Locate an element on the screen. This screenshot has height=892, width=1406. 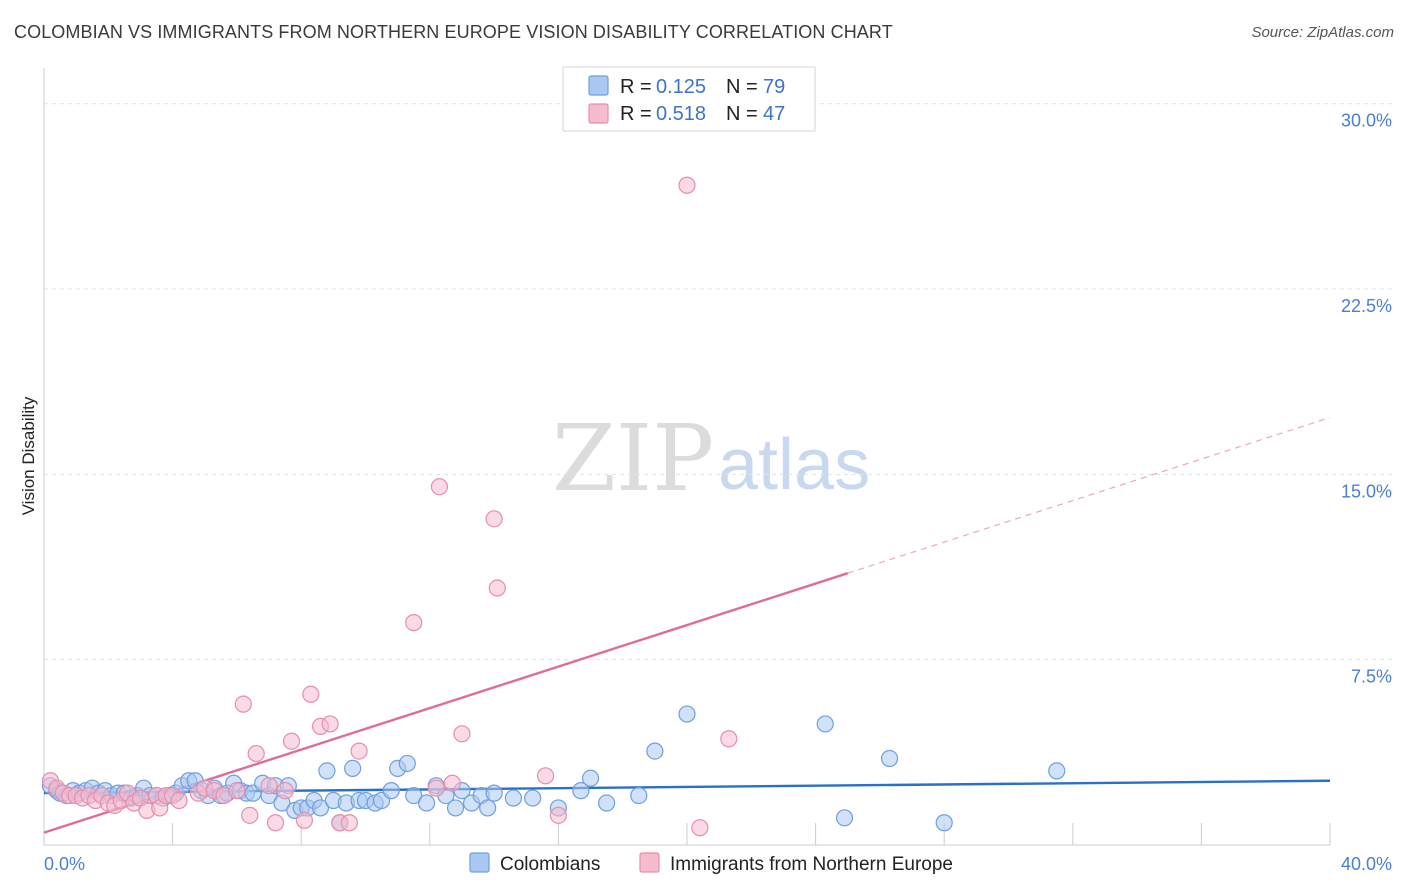
legend-n-label-pink: N = is located at coordinates (742, 114).